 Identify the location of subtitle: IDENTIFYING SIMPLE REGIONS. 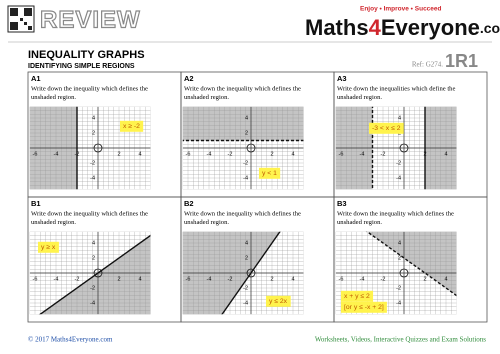
(81, 66).